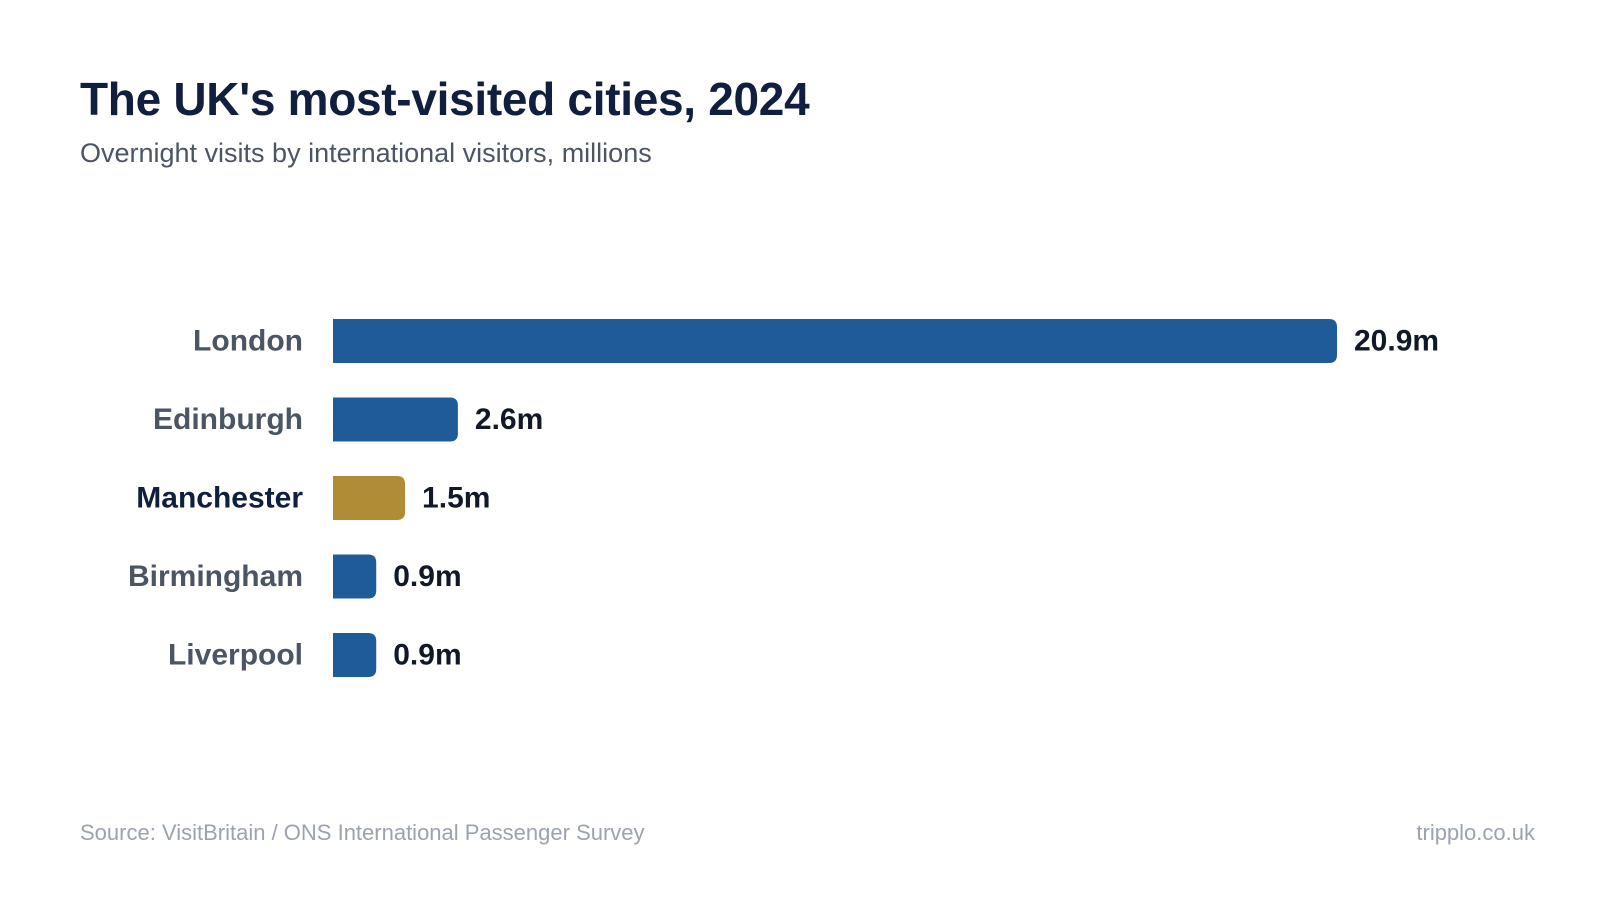  What do you see at coordinates (248, 341) in the screenshot?
I see `category-label-london: London` at bounding box center [248, 341].